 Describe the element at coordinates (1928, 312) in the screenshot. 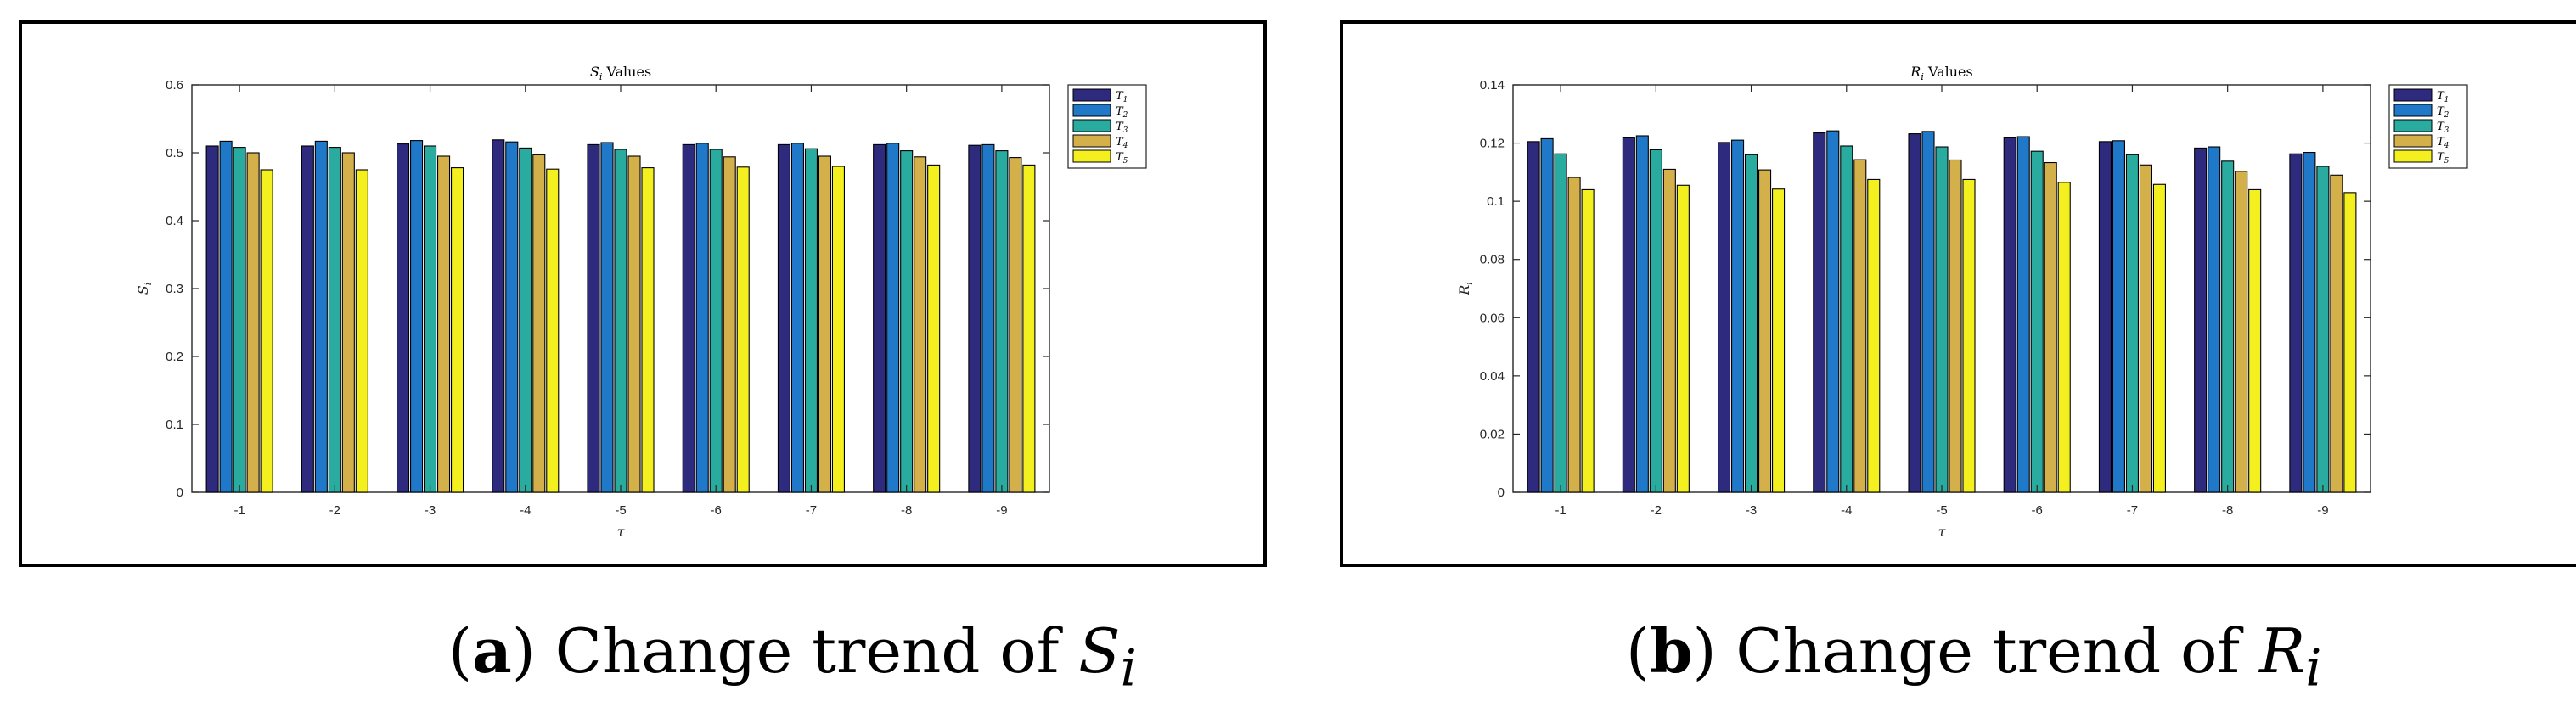

I see `bar-t2--5` at that location.